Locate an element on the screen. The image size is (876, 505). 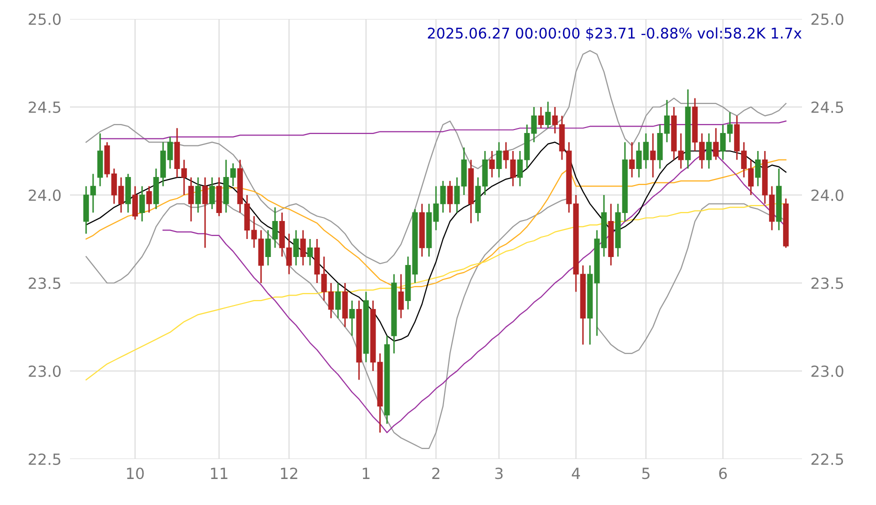
x-tick-label: 12 is located at coordinates (289, 473).